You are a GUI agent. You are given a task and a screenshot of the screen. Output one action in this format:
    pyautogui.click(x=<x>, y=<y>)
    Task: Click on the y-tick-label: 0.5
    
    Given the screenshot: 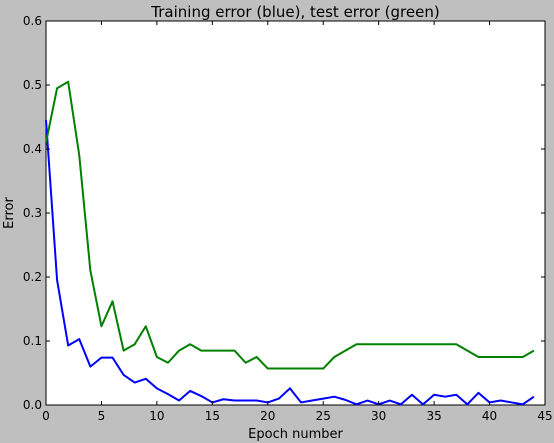 What is the action you would take?
    pyautogui.click(x=32, y=85)
    